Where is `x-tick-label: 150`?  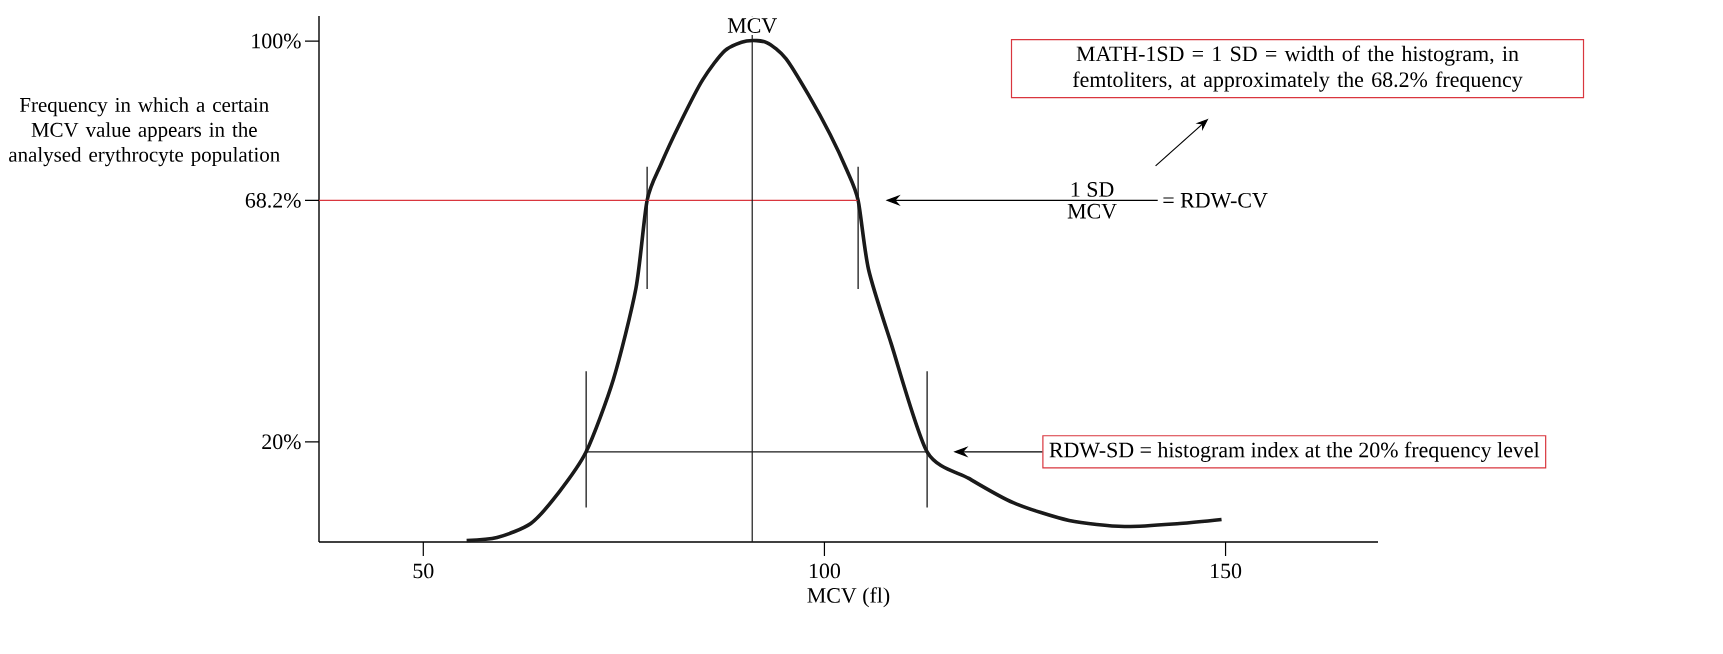
x-tick-label: 150 is located at coordinates (1226, 571).